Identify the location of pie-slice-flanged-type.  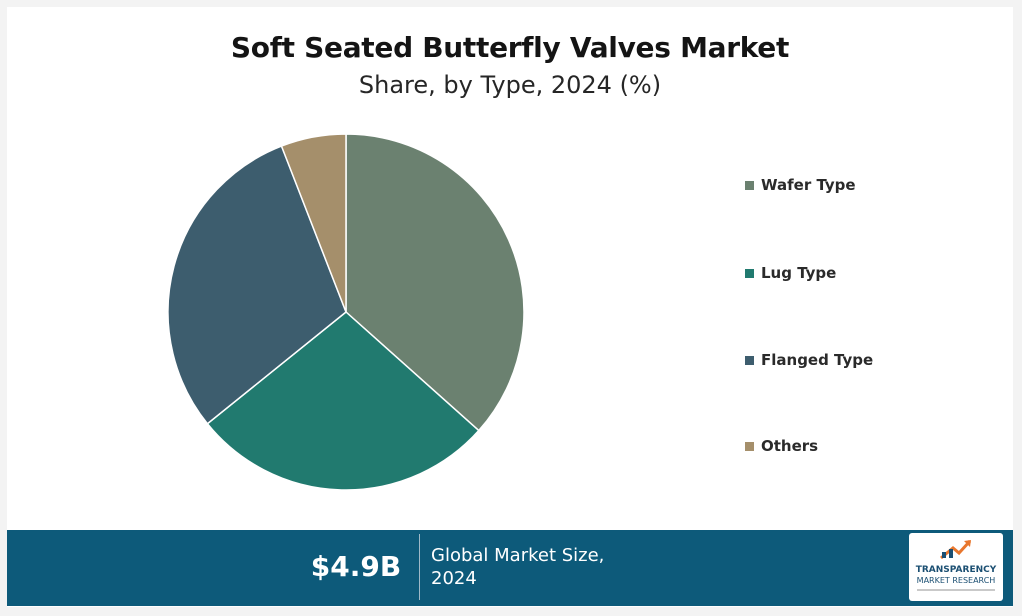
(257, 285).